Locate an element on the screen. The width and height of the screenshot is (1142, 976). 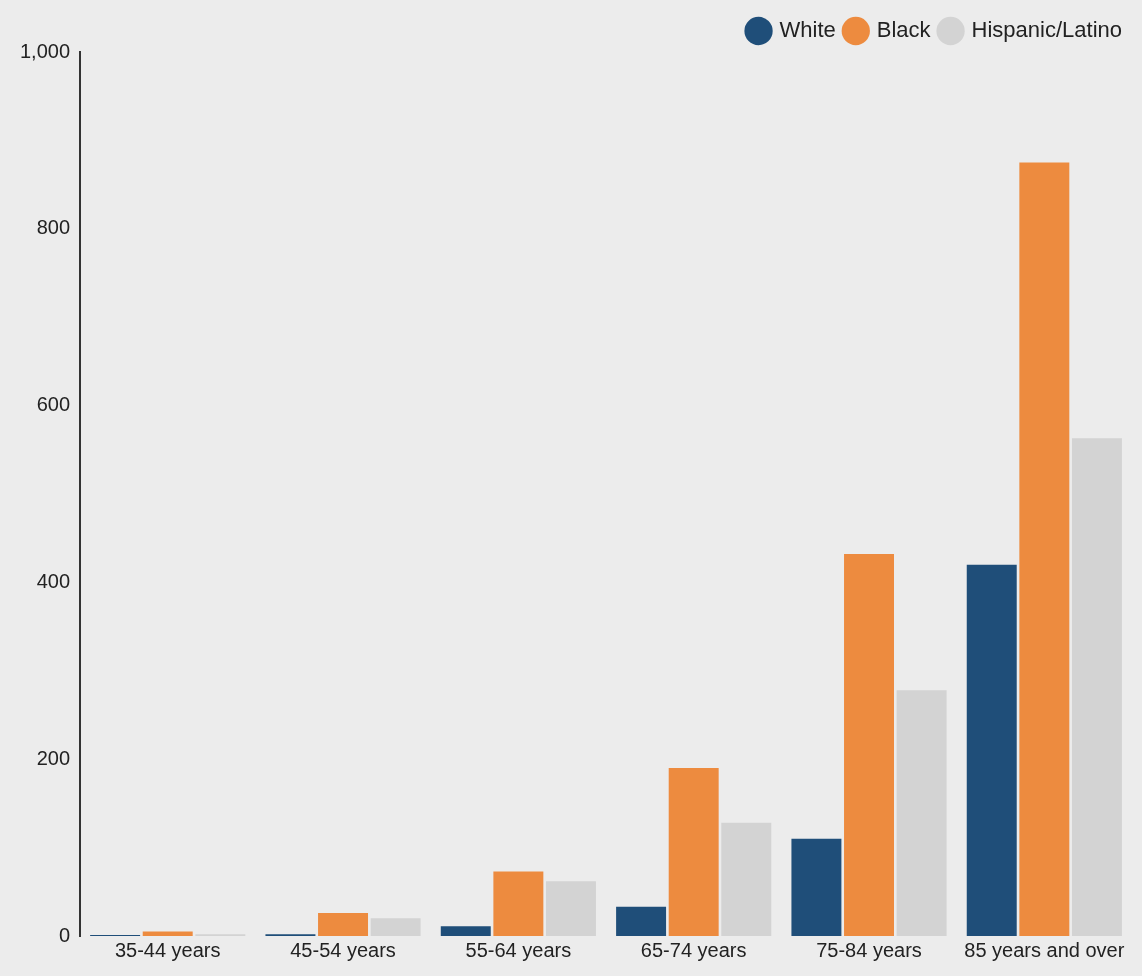
x-tick-label: 45-54 years is located at coordinates (343, 949).